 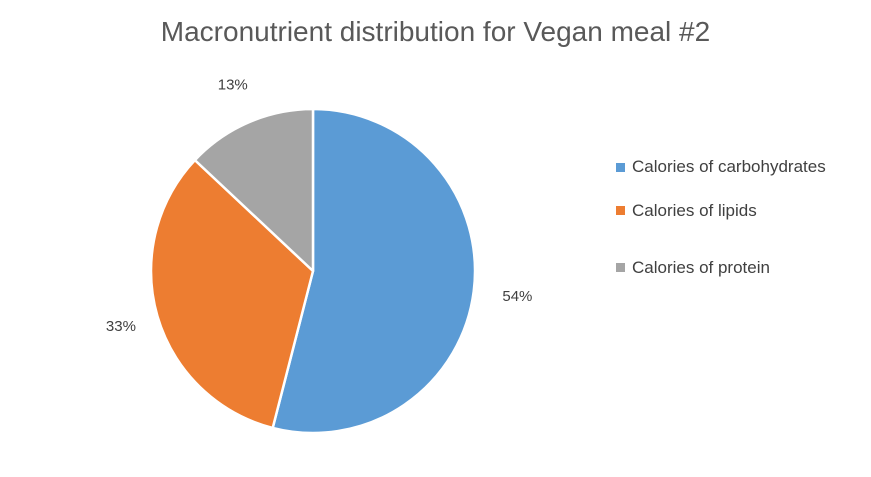 I want to click on data-label-carbohydrates: 54%, so click(x=517, y=296).